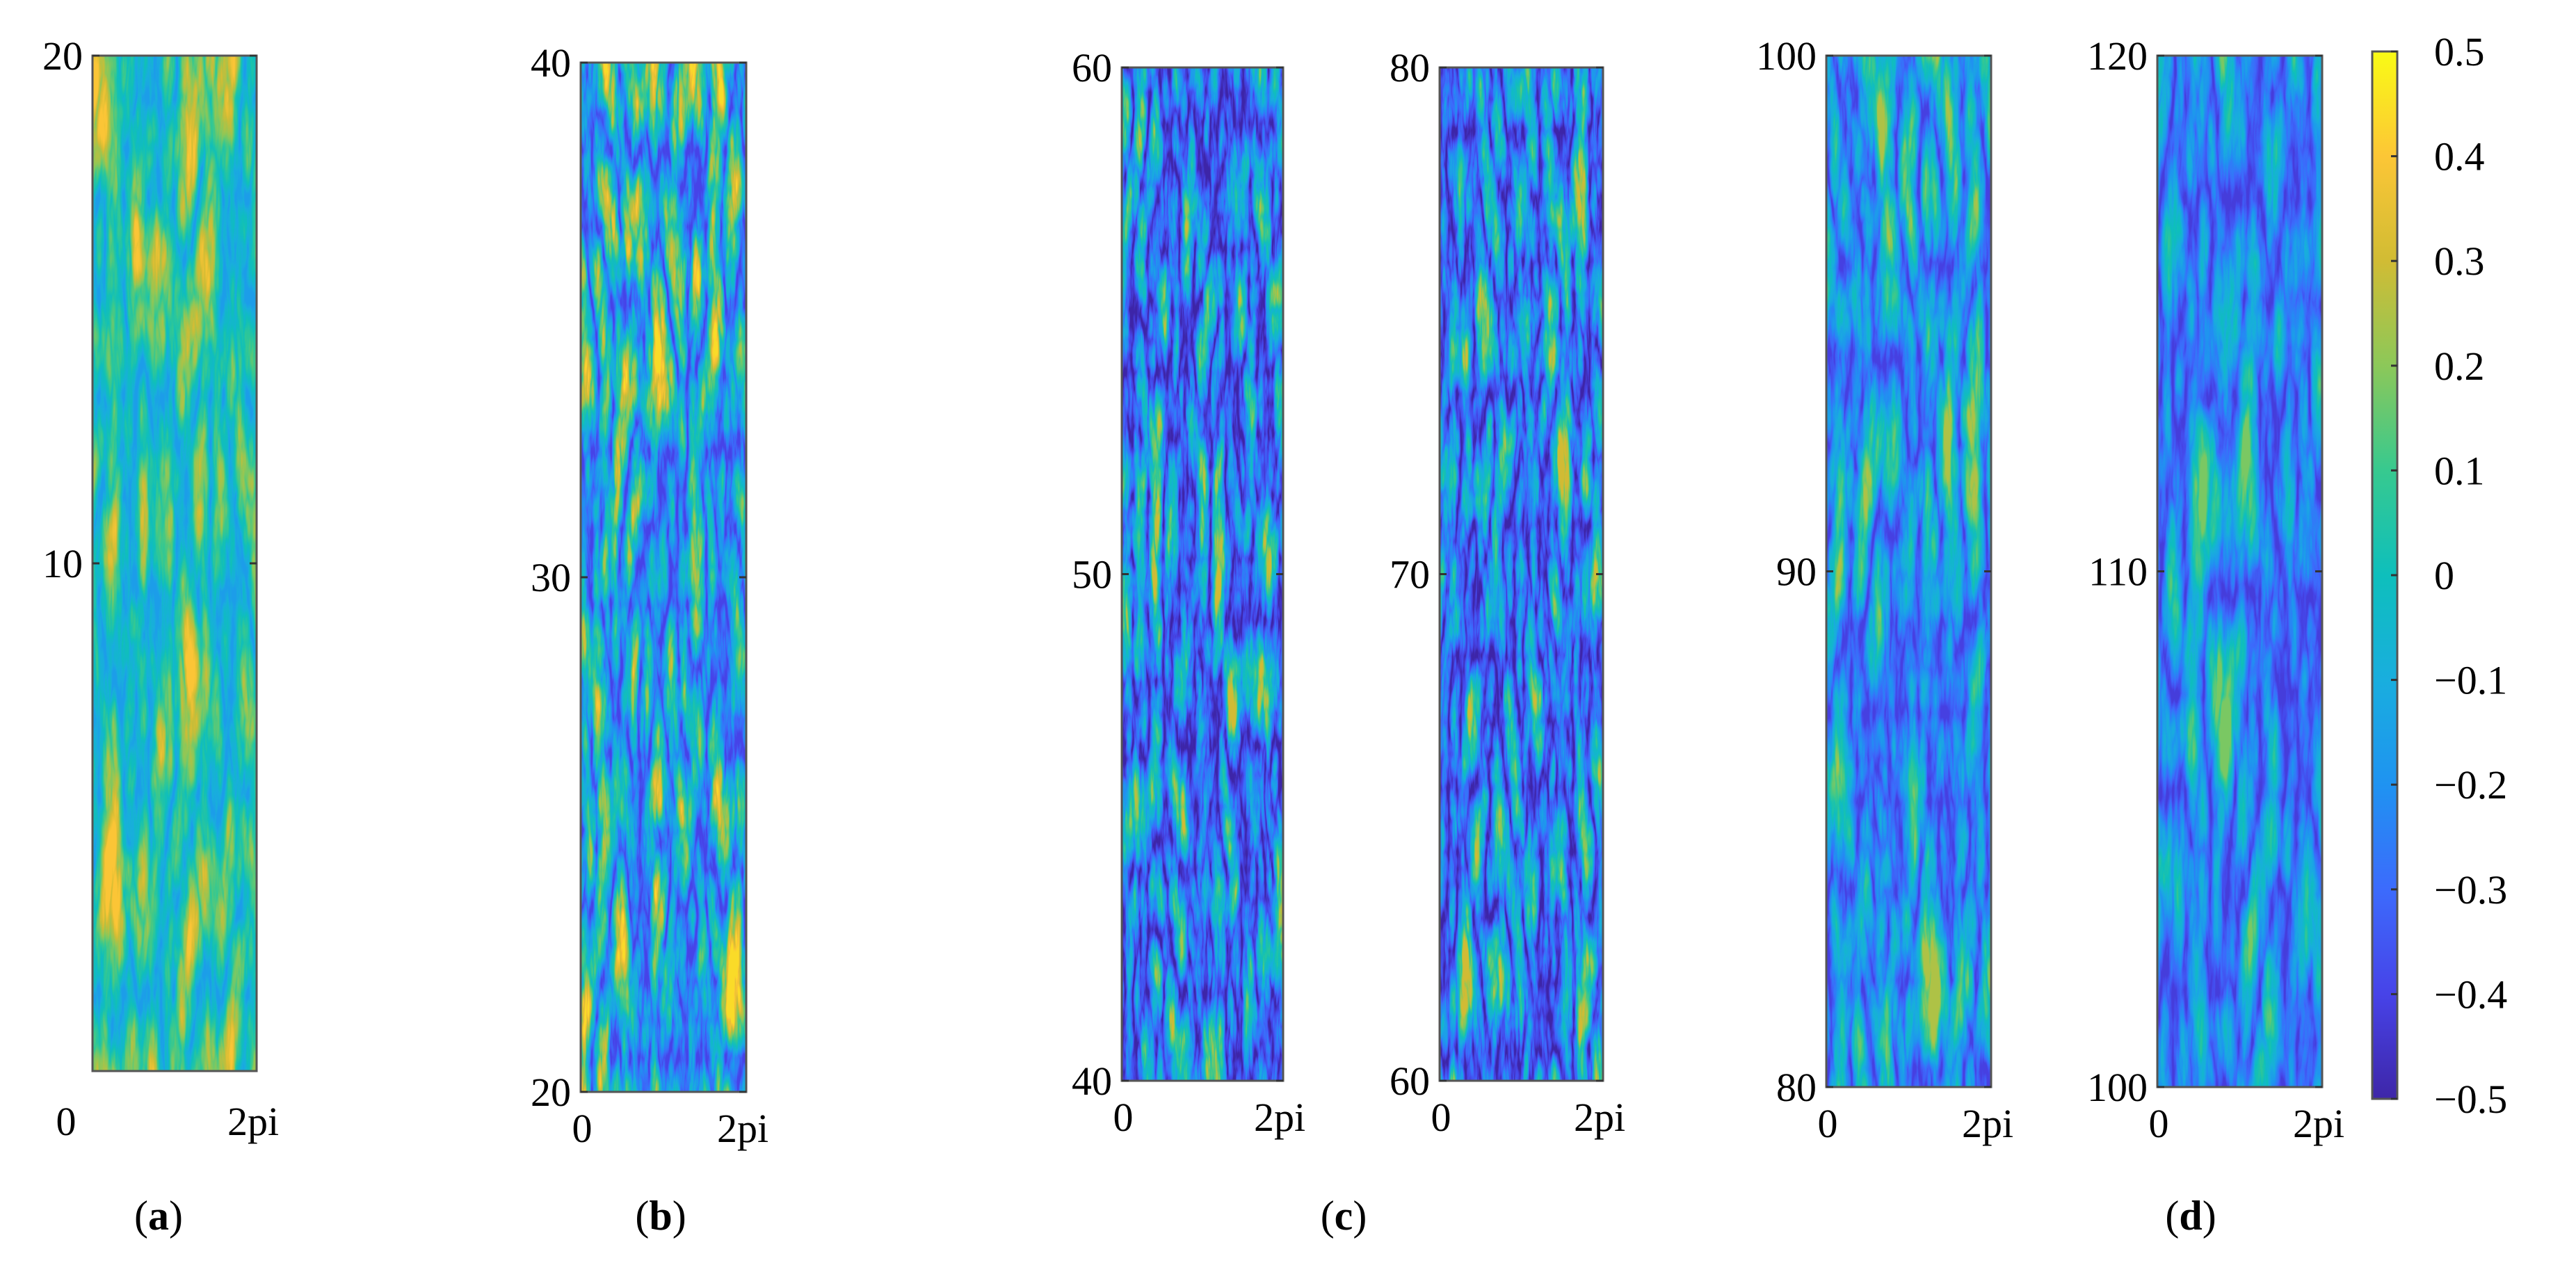 This screenshot has width=2576, height=1263. Describe the element at coordinates (2459, 261) in the screenshot. I see `colorbar-tick-label-2: 0.3` at that location.